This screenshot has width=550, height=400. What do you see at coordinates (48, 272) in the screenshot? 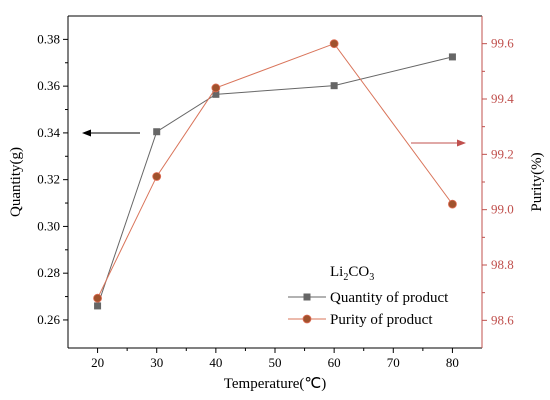
I see `left-tick-label: 0.28` at bounding box center [48, 272].